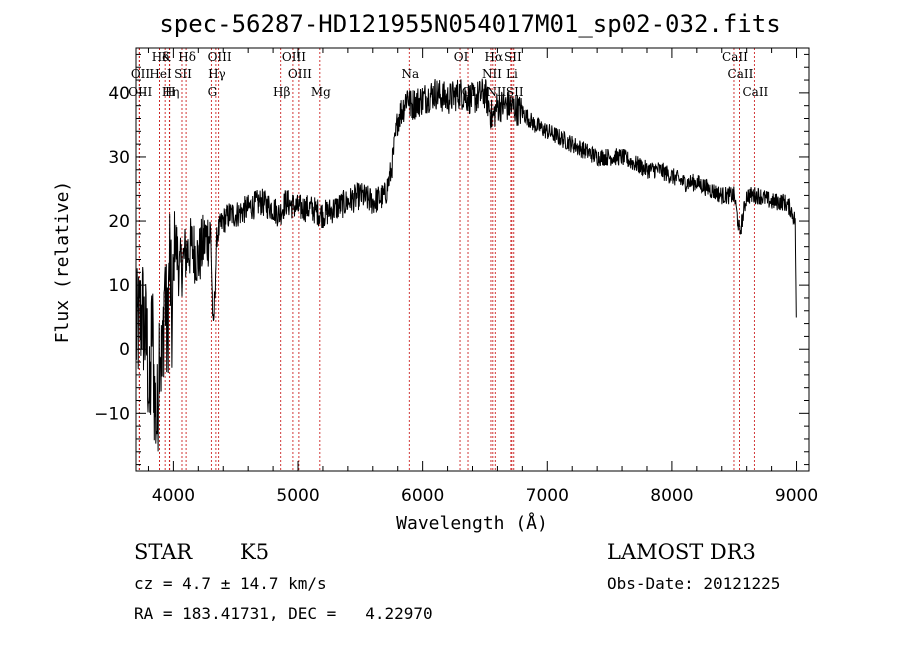  What do you see at coordinates (681, 552) in the screenshot?
I see `survey-name: LAMOST DR3` at bounding box center [681, 552].